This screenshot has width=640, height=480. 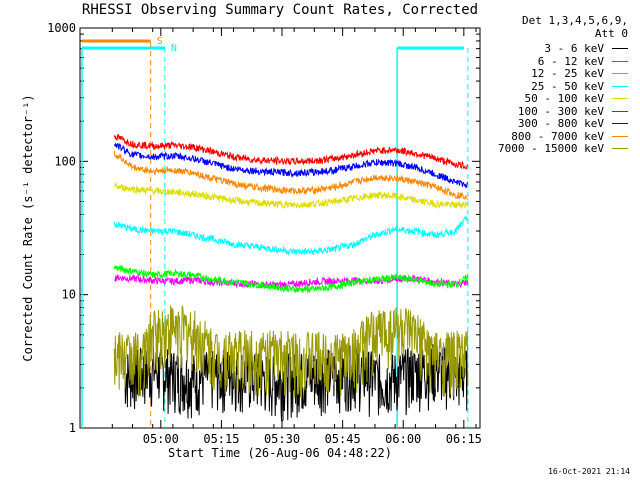 What do you see at coordinates (61, 28) in the screenshot?
I see `y-tick-label: 1000` at bounding box center [61, 28].